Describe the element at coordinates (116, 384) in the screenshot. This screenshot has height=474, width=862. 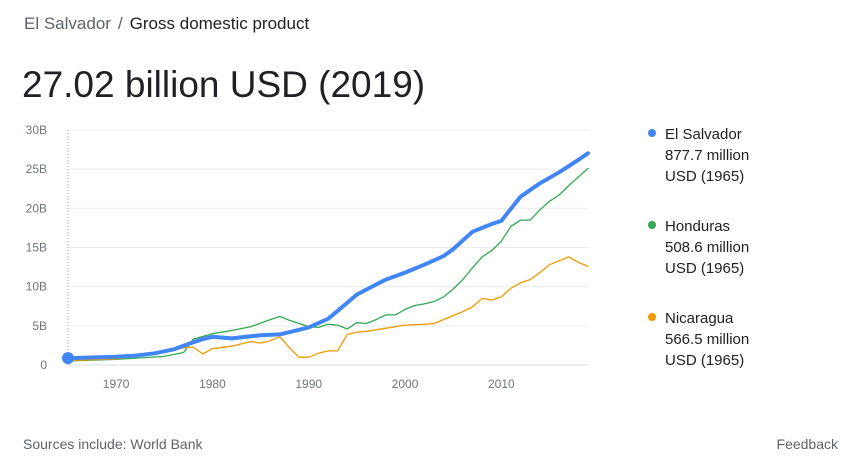
I see `x-tick-label: 1970` at that location.